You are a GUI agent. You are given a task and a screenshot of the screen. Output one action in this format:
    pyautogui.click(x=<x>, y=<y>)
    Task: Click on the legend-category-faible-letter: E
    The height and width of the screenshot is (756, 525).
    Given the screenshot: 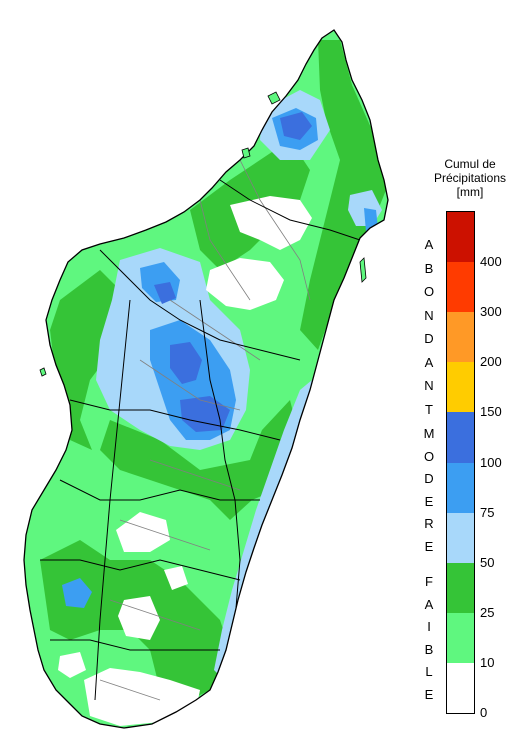 What is the action you would take?
    pyautogui.click(x=429, y=694)
    